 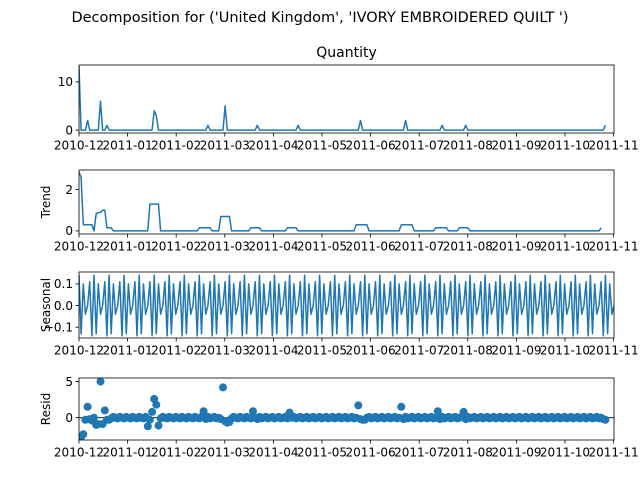 I want to click on y-axis-label: Seasonal, so click(x=46, y=305).